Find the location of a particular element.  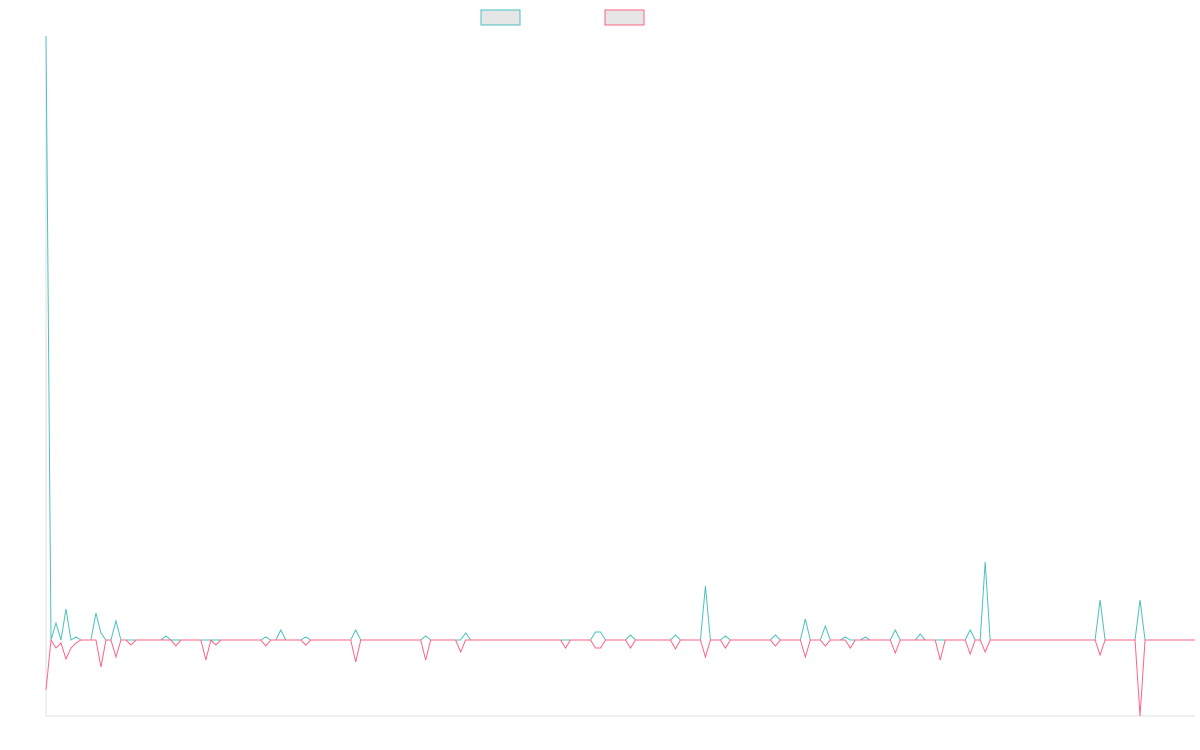

line-series is located at coordinates (620, 677).